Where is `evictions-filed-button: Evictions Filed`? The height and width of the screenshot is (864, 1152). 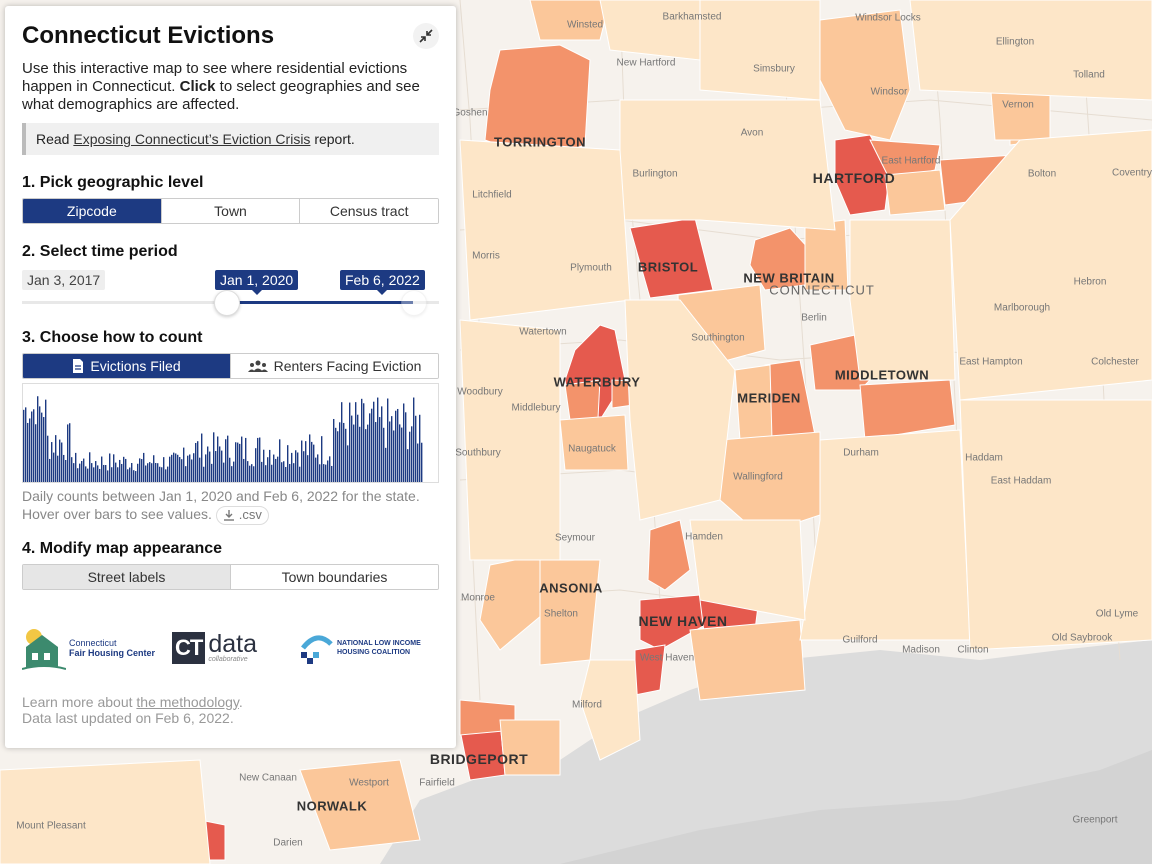
evictions-filed-button: Evictions Filed is located at coordinates (127, 366).